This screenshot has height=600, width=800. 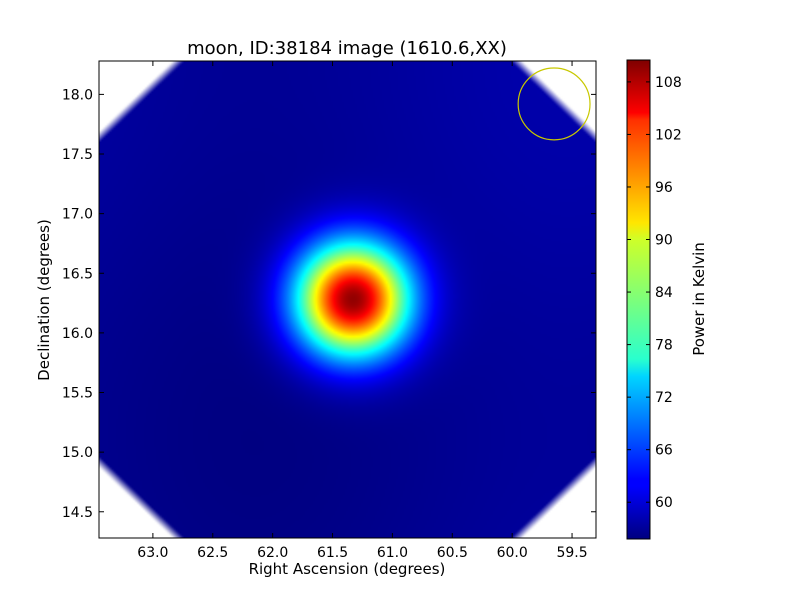 I want to click on colorbar-tick-label: 60, so click(x=664, y=503).